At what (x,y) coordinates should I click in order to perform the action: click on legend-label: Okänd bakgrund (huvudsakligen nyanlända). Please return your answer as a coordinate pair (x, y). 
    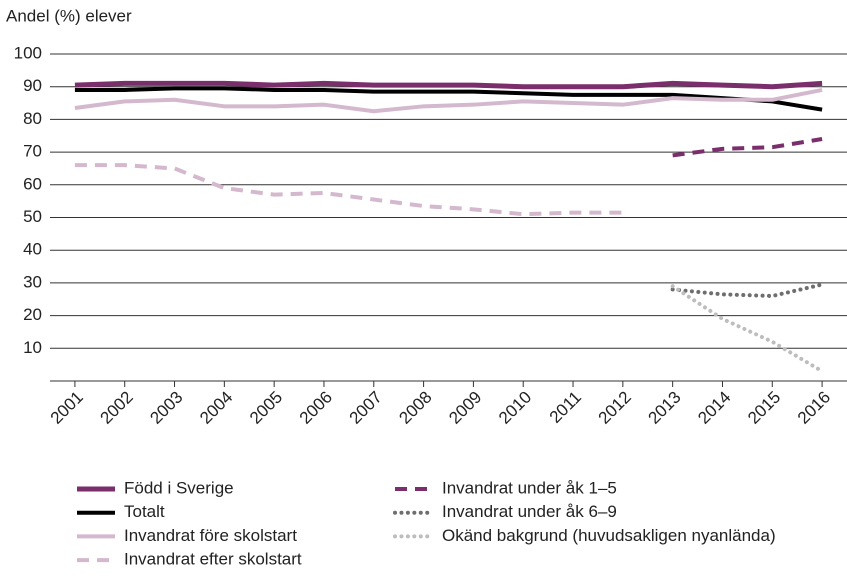
    Looking at the image, I should click on (609, 535).